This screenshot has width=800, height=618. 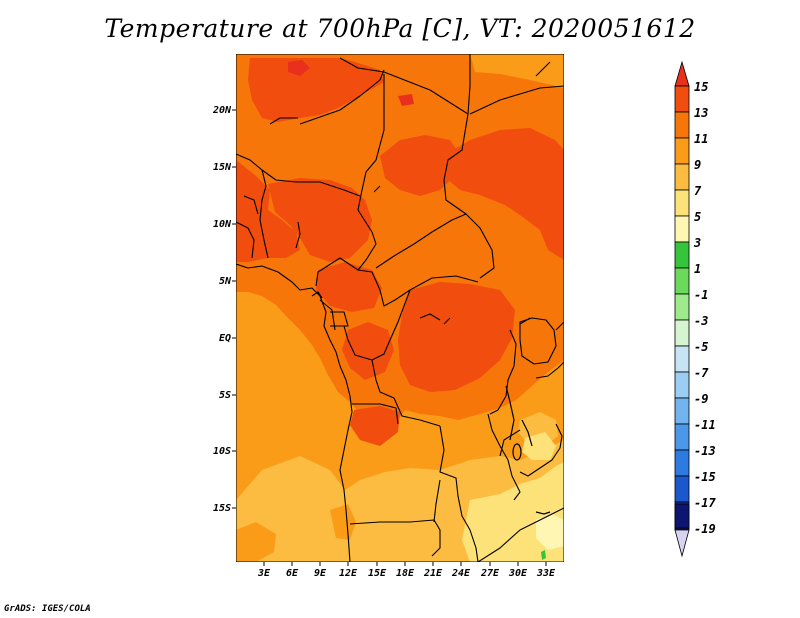 What do you see at coordinates (431, 403) in the screenshot?
I see `lakes` at bounding box center [431, 403].